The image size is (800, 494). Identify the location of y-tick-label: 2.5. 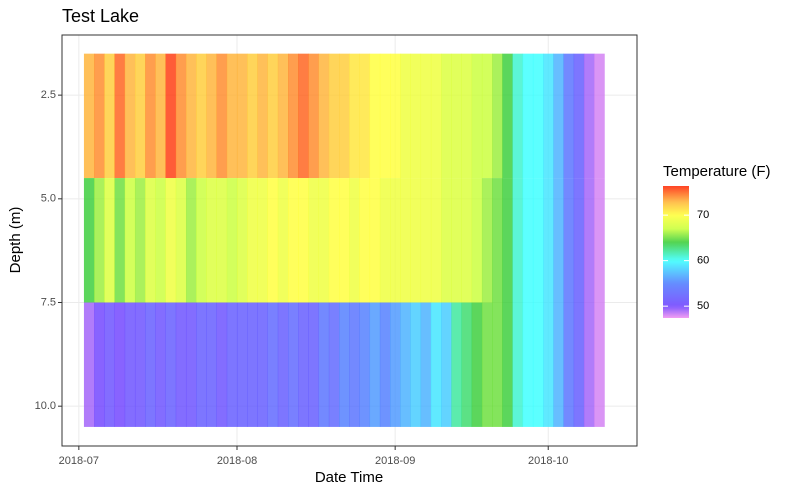
(48, 95).